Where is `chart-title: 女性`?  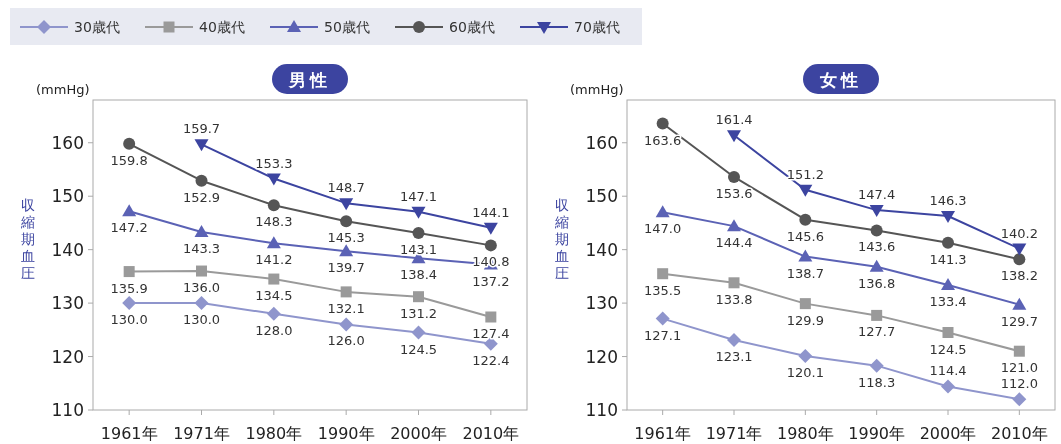
chart-title: 女性 is located at coordinates (840, 80).